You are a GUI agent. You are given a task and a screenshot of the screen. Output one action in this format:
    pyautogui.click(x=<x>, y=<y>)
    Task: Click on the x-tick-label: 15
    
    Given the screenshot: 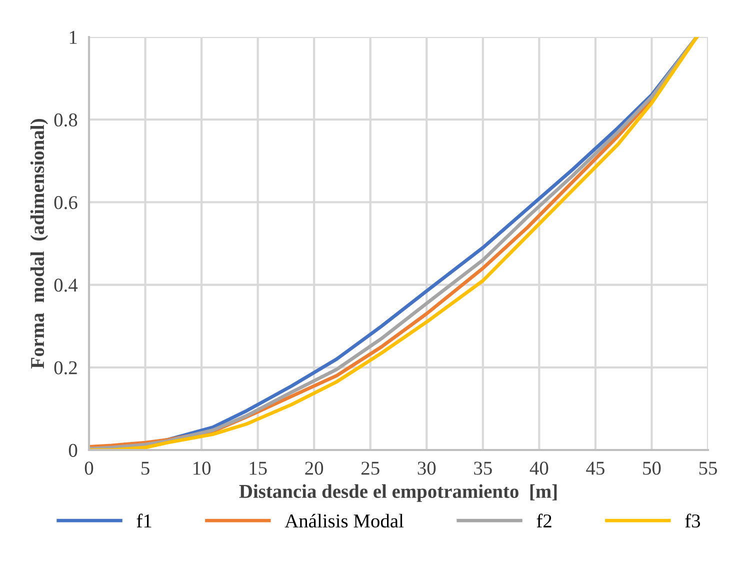 What is the action you would take?
    pyautogui.click(x=258, y=468)
    